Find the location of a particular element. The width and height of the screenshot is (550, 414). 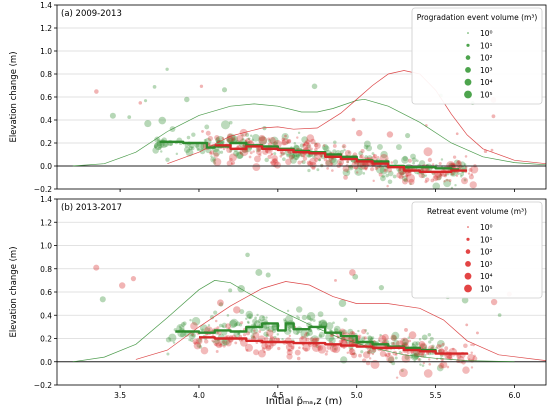

legend-box is located at coordinates (477, 250).